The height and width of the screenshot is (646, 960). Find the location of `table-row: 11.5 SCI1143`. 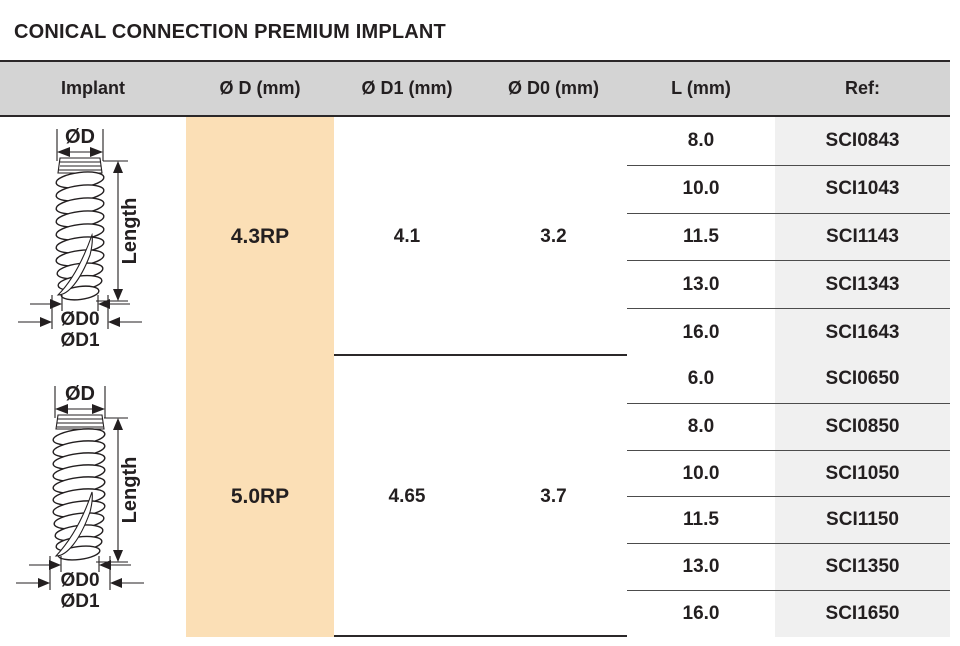

table-row: 11.5 SCI1143 is located at coordinates (788, 236).